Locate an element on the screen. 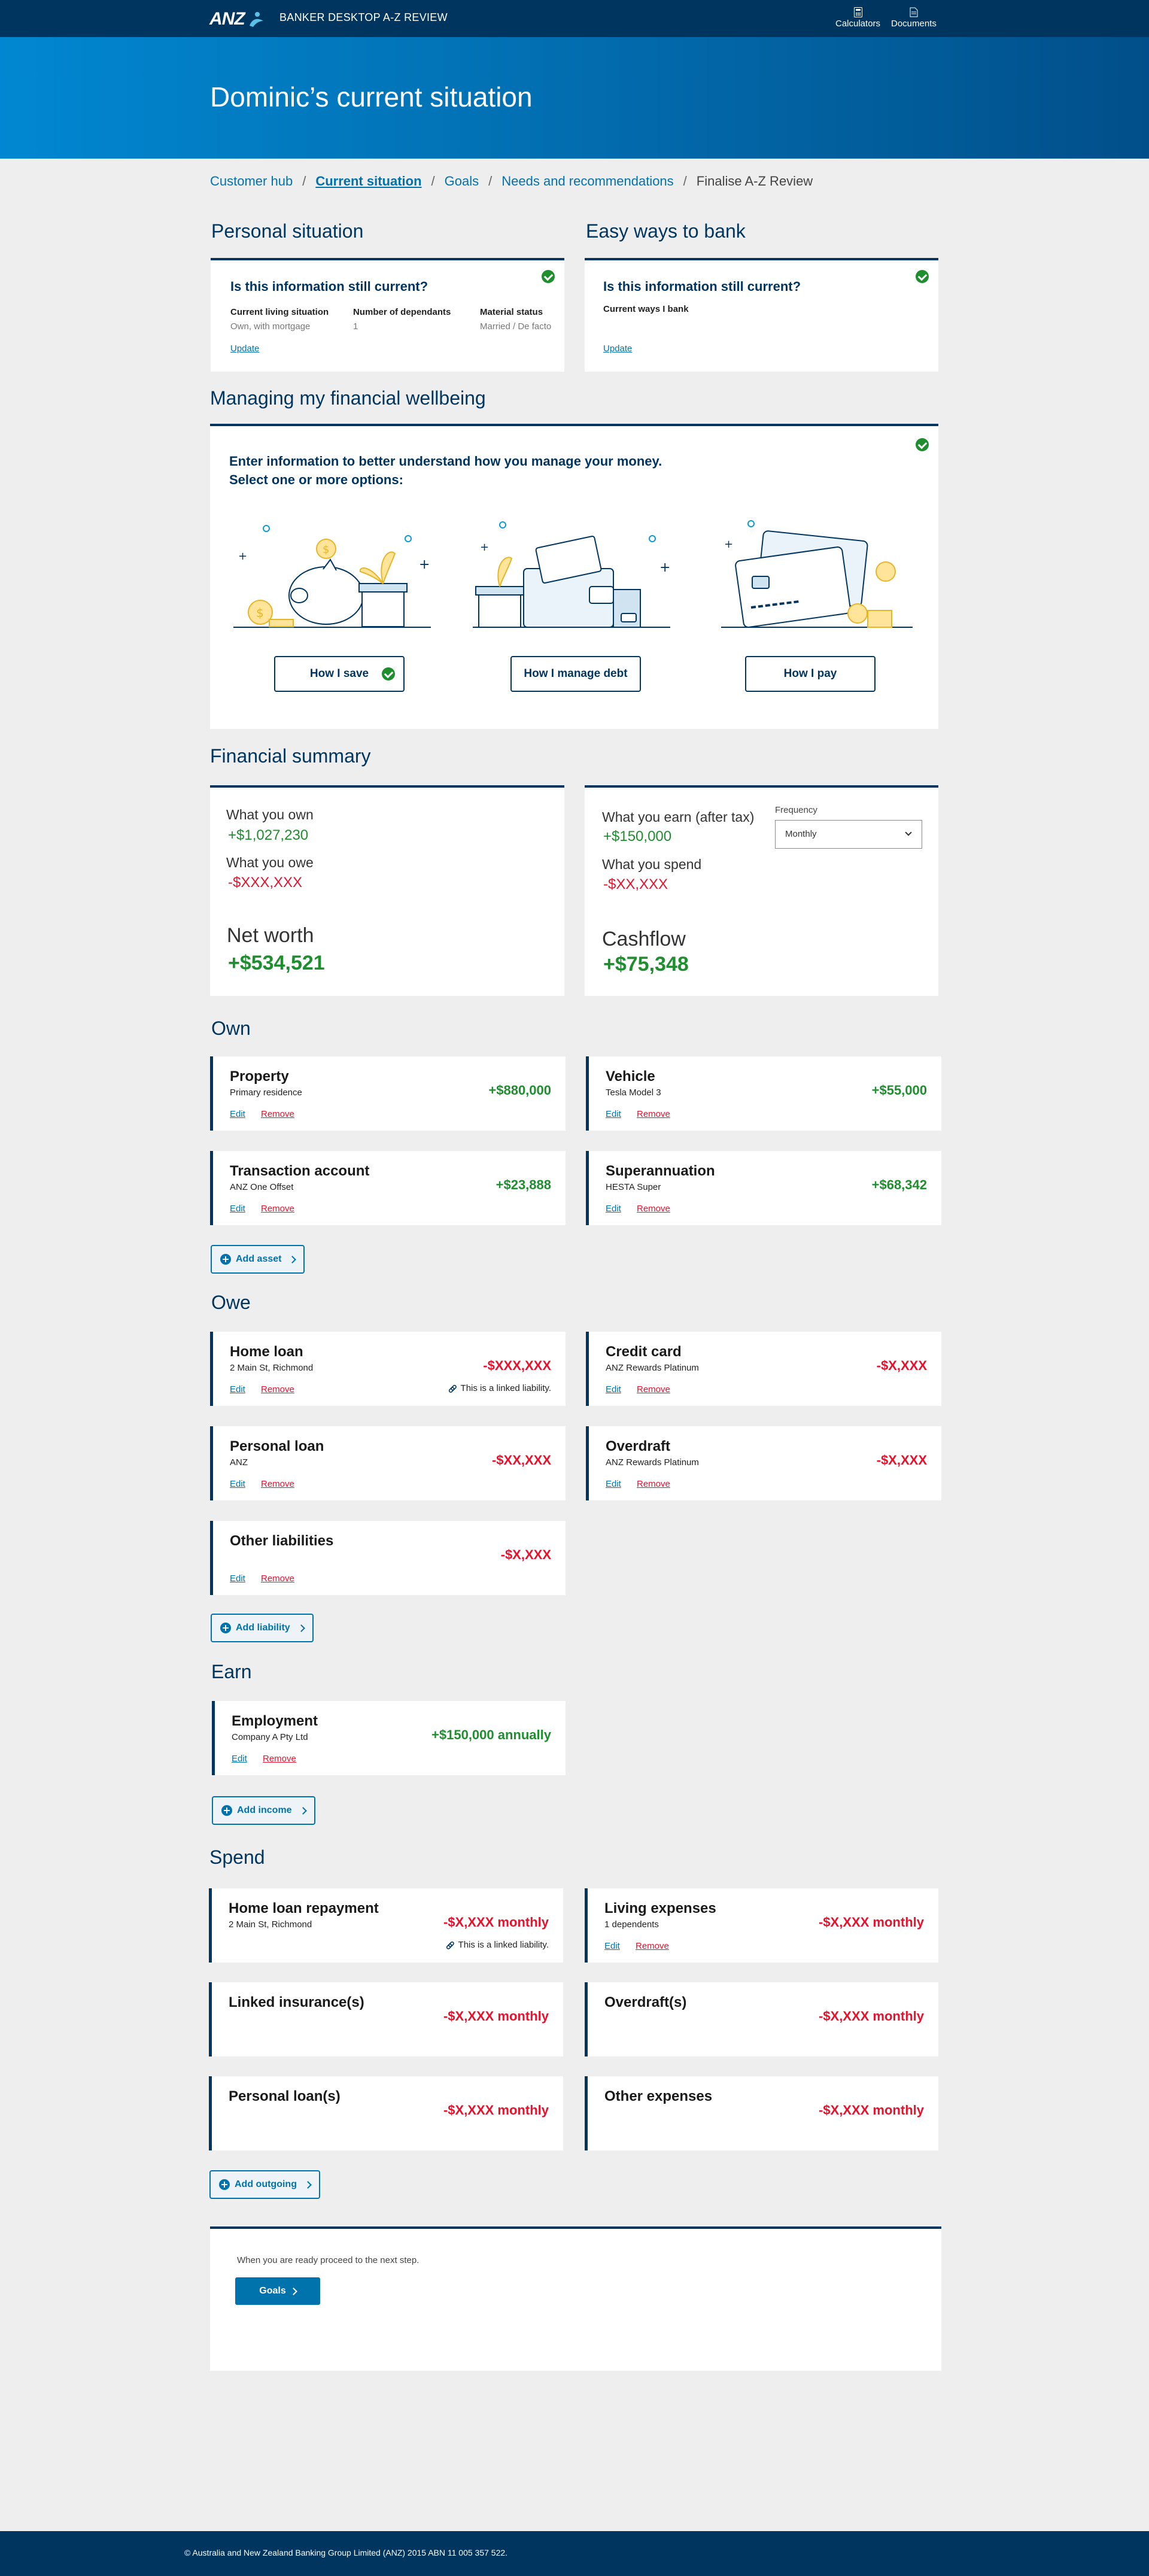 Image resolution: width=1149 pixels, height=2576 pixels. item-subtitle: Tesla Model 3 is located at coordinates (633, 1092).